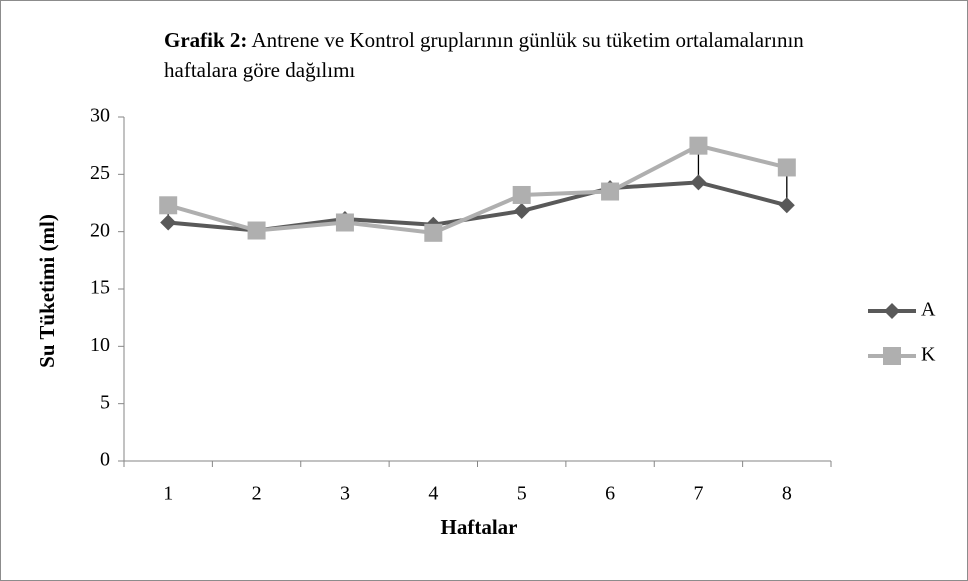  What do you see at coordinates (787, 494) in the screenshot?
I see `x-tick-label: 8` at bounding box center [787, 494].